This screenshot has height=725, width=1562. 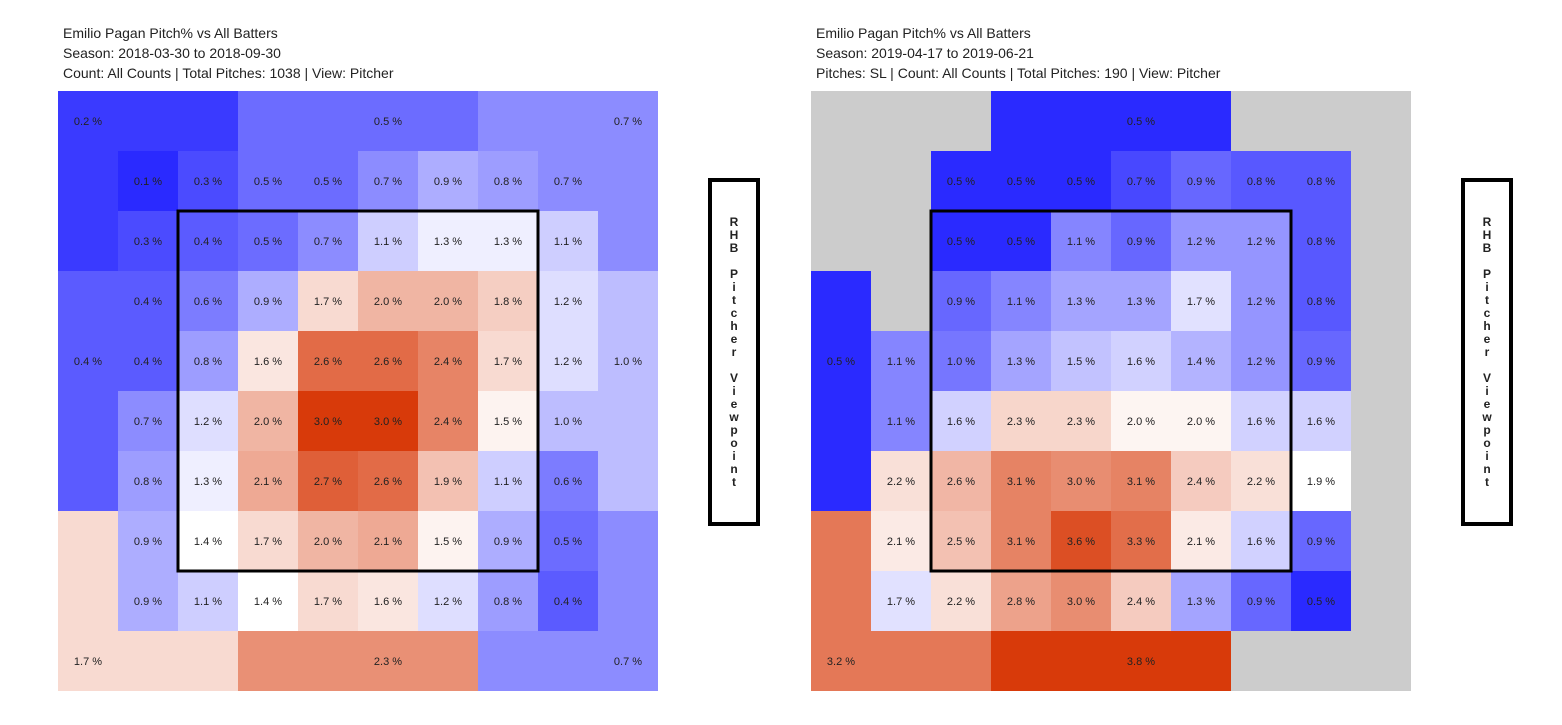 What do you see at coordinates (568, 121) in the screenshot?
I see `outer-region-top-right` at bounding box center [568, 121].